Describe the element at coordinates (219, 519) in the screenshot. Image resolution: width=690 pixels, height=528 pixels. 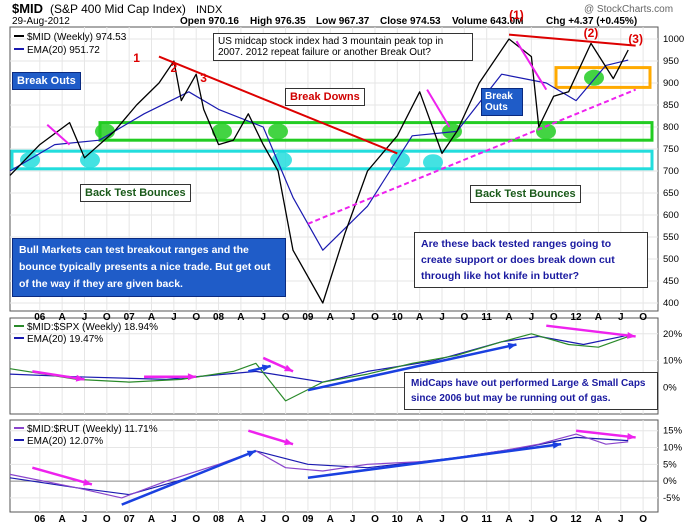
I see `x-tick-bottom: 08` at that location.